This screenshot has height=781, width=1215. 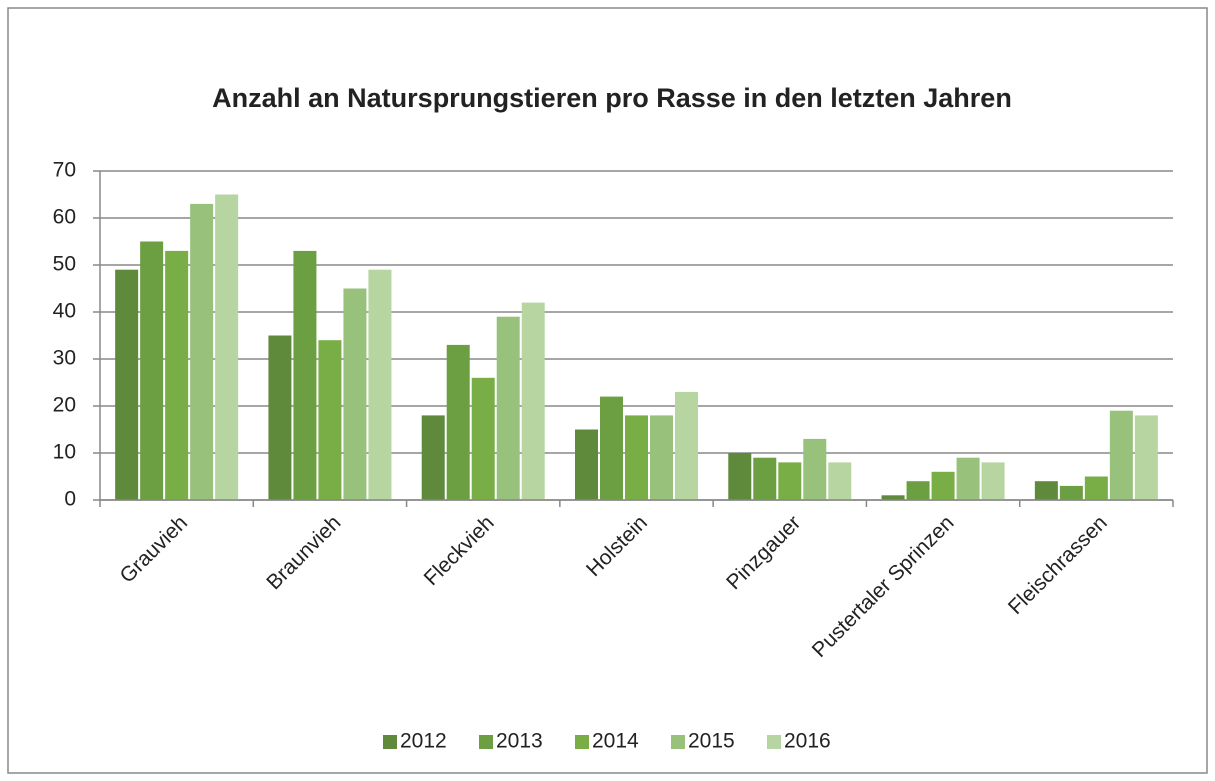 I want to click on y-tick-label: 70, so click(x=64, y=170).